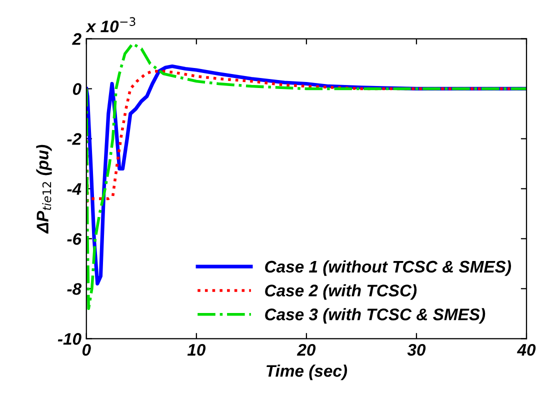 Image resolution: width=540 pixels, height=408 pixels. I want to click on text: x 10$^{−3}$, so click(111, 24).